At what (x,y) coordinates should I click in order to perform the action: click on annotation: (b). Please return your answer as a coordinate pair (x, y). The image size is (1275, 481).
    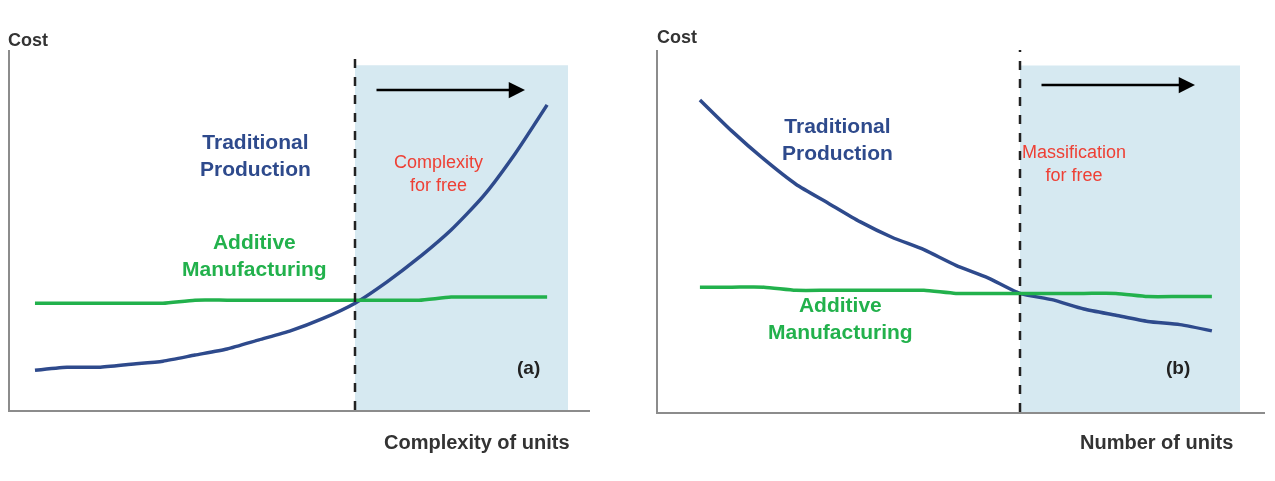
    Looking at the image, I should click on (1178, 367).